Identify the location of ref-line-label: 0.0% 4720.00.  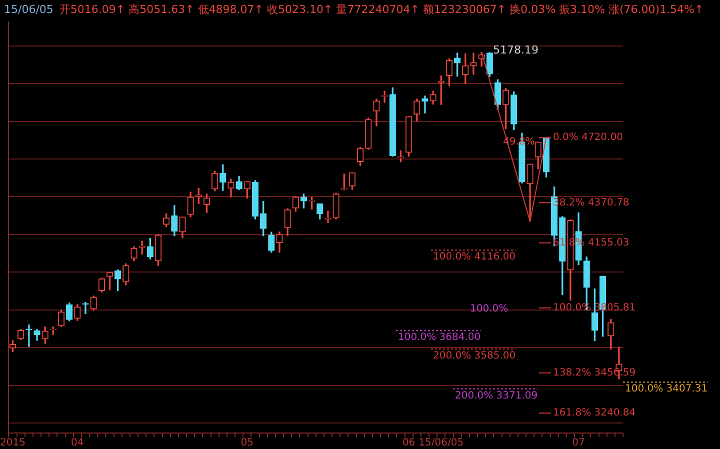
(588, 138).